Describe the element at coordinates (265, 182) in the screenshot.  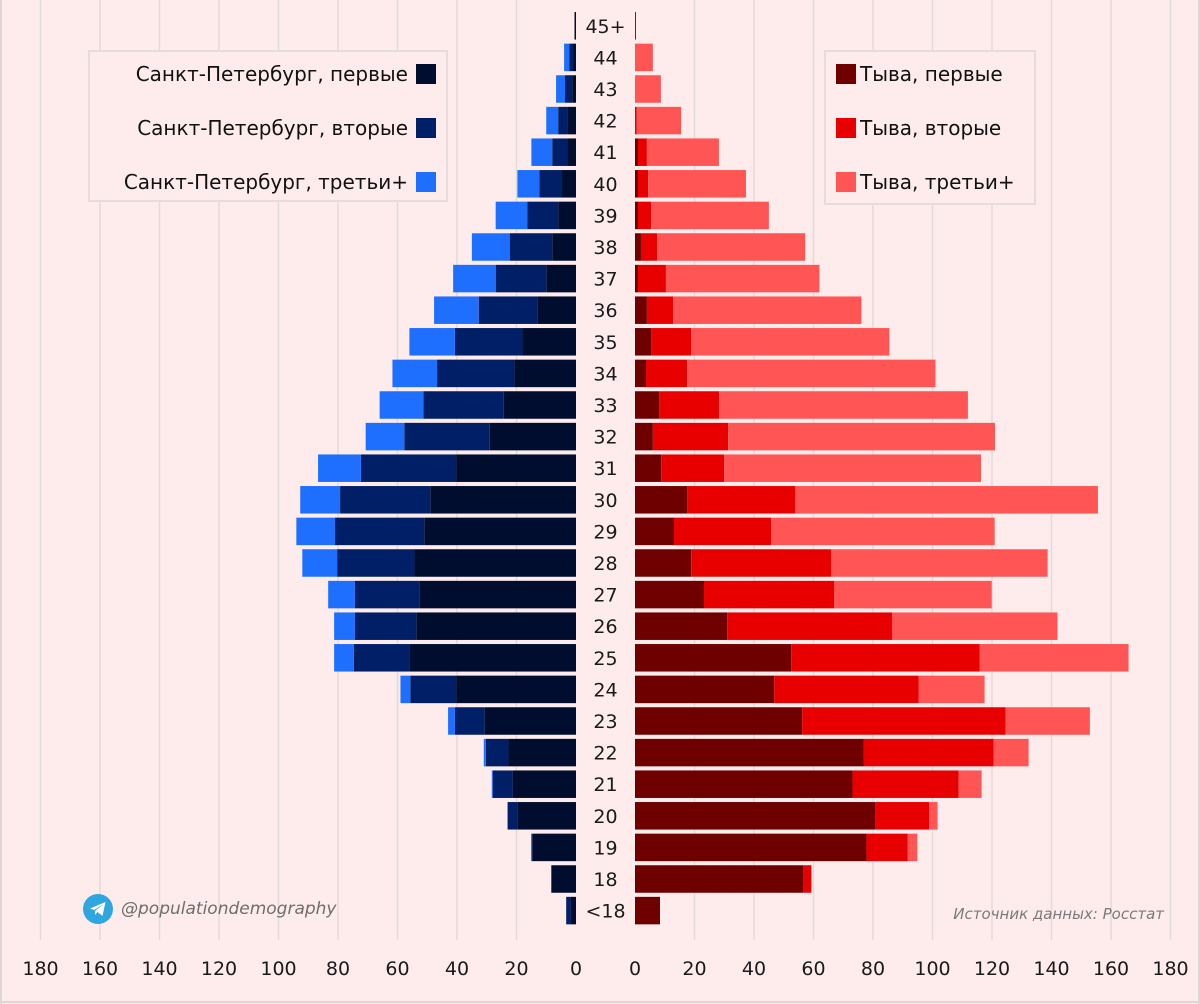
I see `legend-label: Санкт-Петербург, третьи+` at that location.